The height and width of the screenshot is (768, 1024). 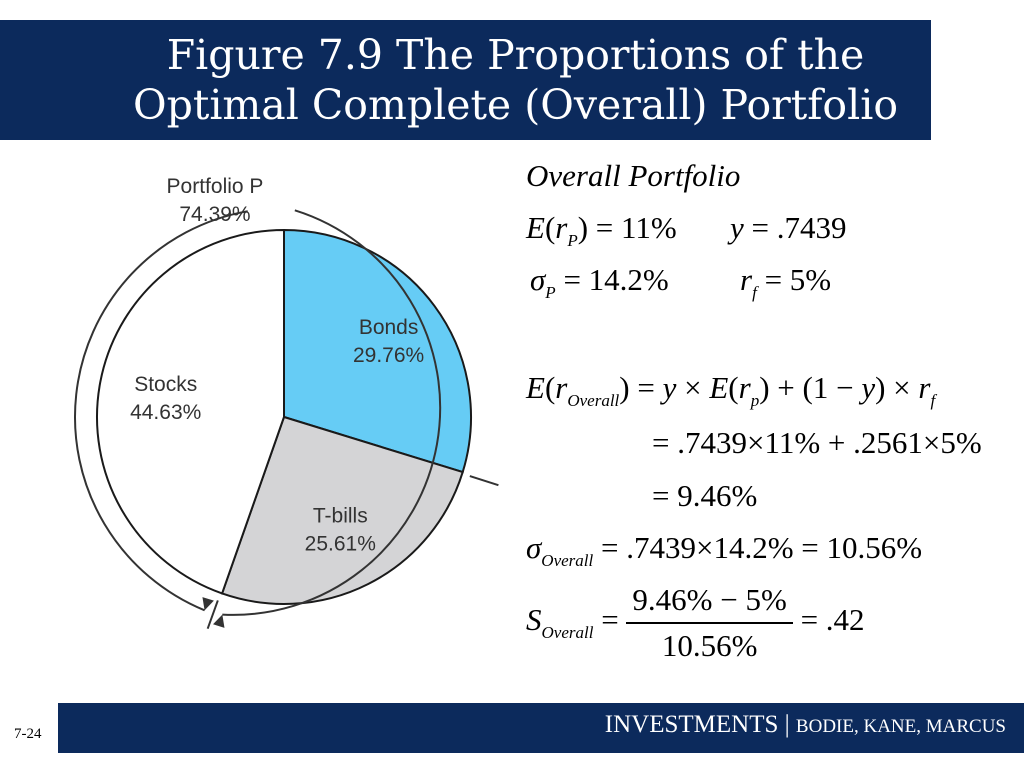 What do you see at coordinates (28, 734) in the screenshot?
I see `page-number: 7-24` at bounding box center [28, 734].